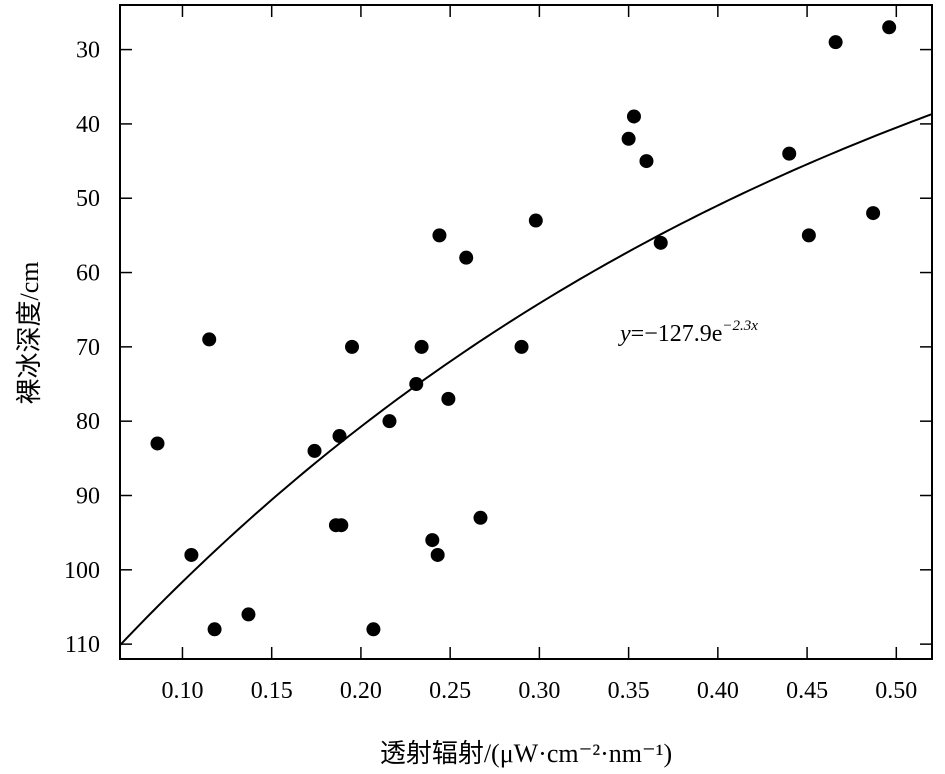 Image resolution: width=945 pixels, height=774 pixels. I want to click on y-tick-label: 90, so click(88, 497).